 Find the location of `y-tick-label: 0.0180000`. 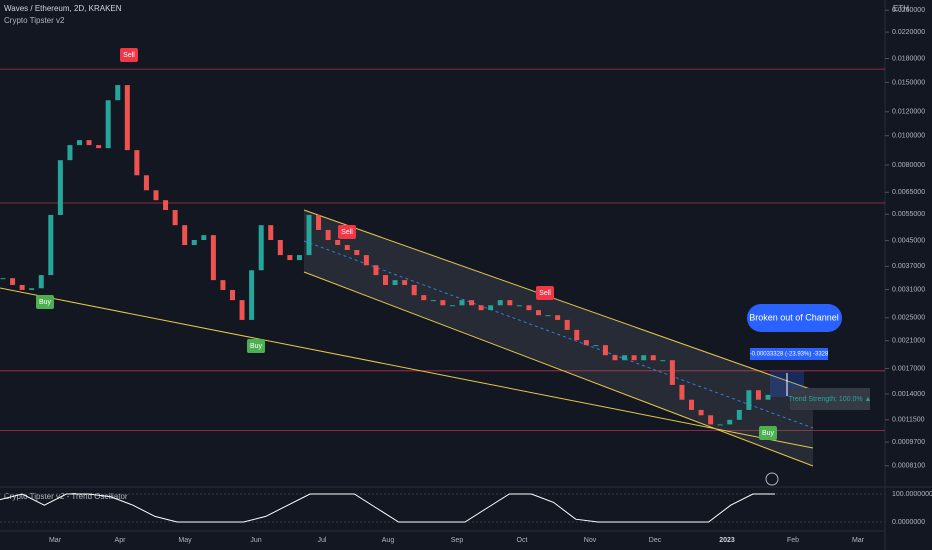

y-tick-label: 0.0180000 is located at coordinates (908, 58).